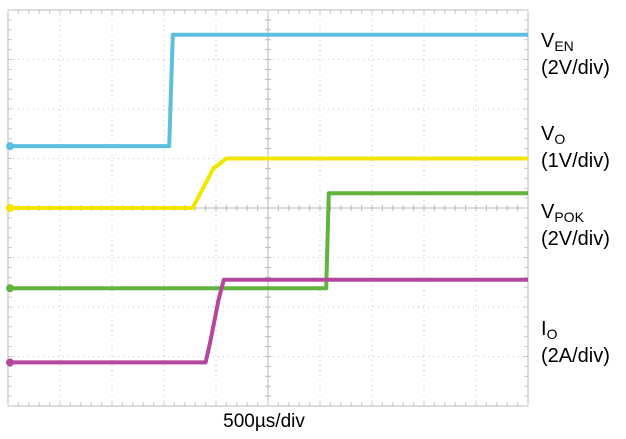  Describe the element at coordinates (575, 225) in the screenshot. I see `vpok-label: VPOK (2V/div)` at that location.